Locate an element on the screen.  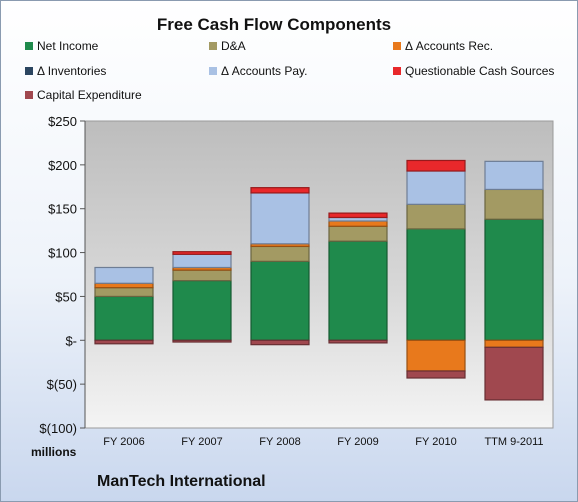
x-tick-label-fy-2010: FY 2010 is located at coordinates (435, 442).